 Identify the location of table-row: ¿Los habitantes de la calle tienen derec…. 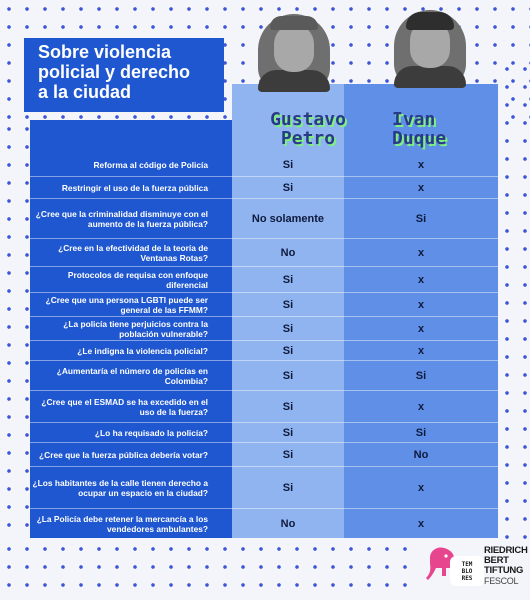
(264, 487).